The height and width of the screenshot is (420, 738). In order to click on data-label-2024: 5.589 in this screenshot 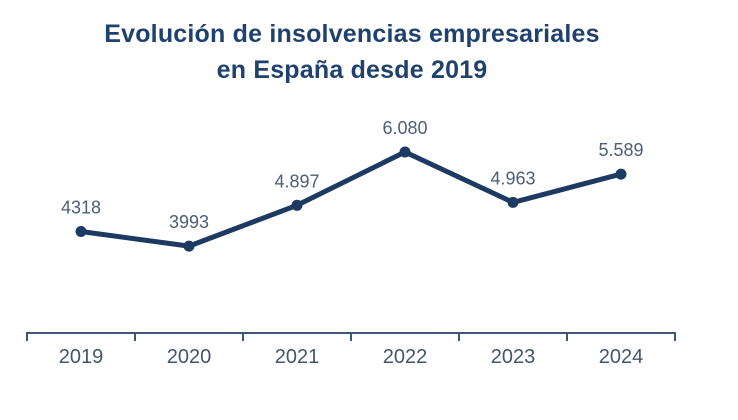, I will do `click(620, 150)`.